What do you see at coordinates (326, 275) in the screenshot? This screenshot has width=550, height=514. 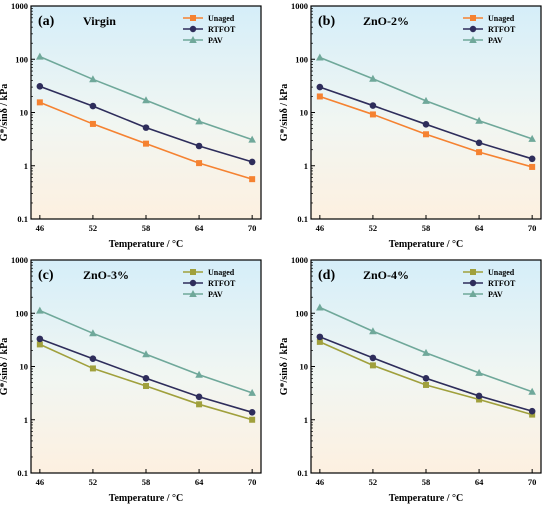 I see `panel-label: (d)` at bounding box center [326, 275].